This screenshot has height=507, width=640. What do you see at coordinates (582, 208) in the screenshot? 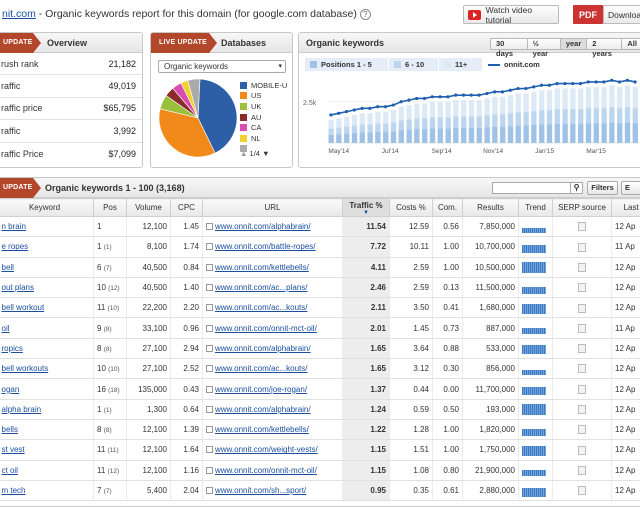
I see `column-header: SERP source` at bounding box center [582, 208].